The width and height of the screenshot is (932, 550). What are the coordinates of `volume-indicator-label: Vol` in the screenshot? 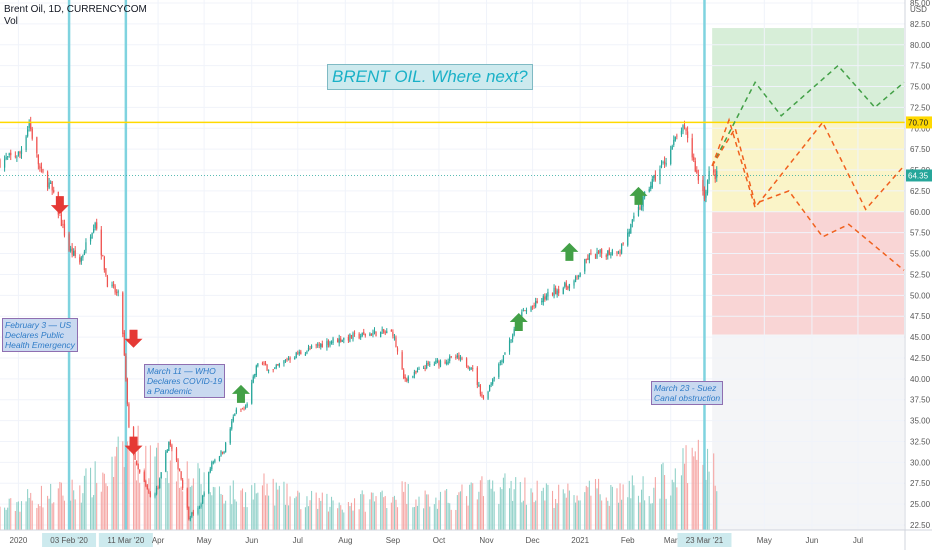 It's located at (11, 21).